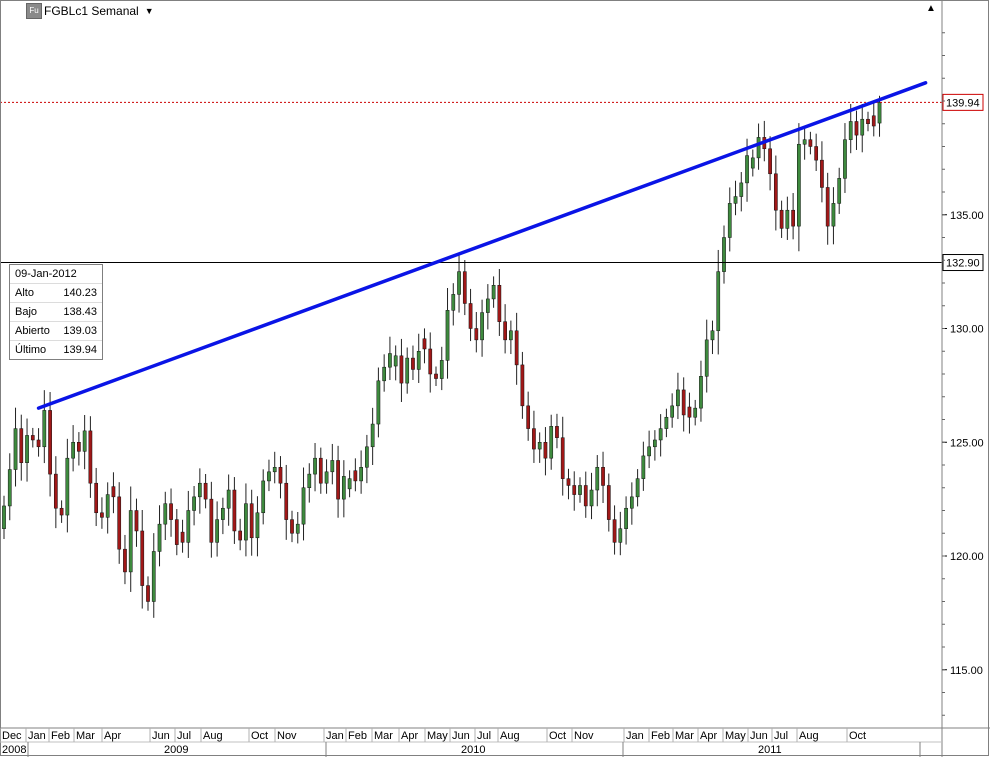  What do you see at coordinates (770, 750) in the screenshot?
I see `x-year-label: 2011` at bounding box center [770, 750].